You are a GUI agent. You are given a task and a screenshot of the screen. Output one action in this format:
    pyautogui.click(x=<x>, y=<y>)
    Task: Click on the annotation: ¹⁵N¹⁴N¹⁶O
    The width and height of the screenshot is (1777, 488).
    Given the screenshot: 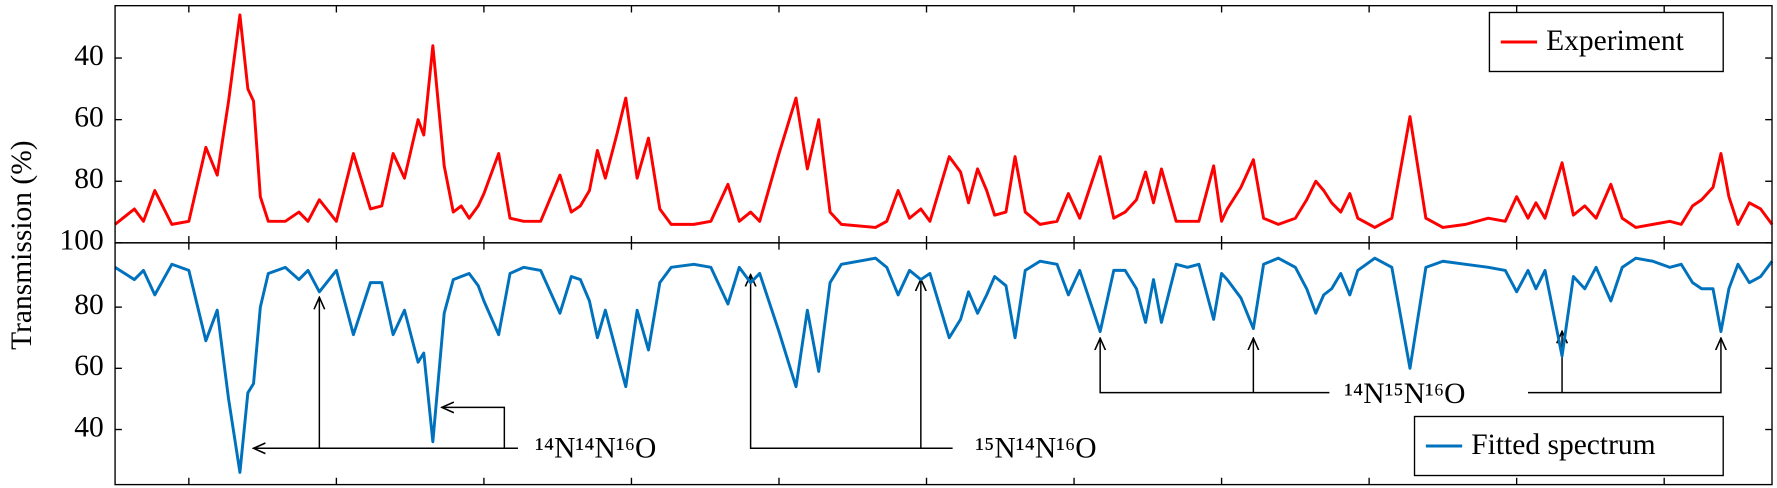 What is the action you would take?
    pyautogui.click(x=1035, y=448)
    